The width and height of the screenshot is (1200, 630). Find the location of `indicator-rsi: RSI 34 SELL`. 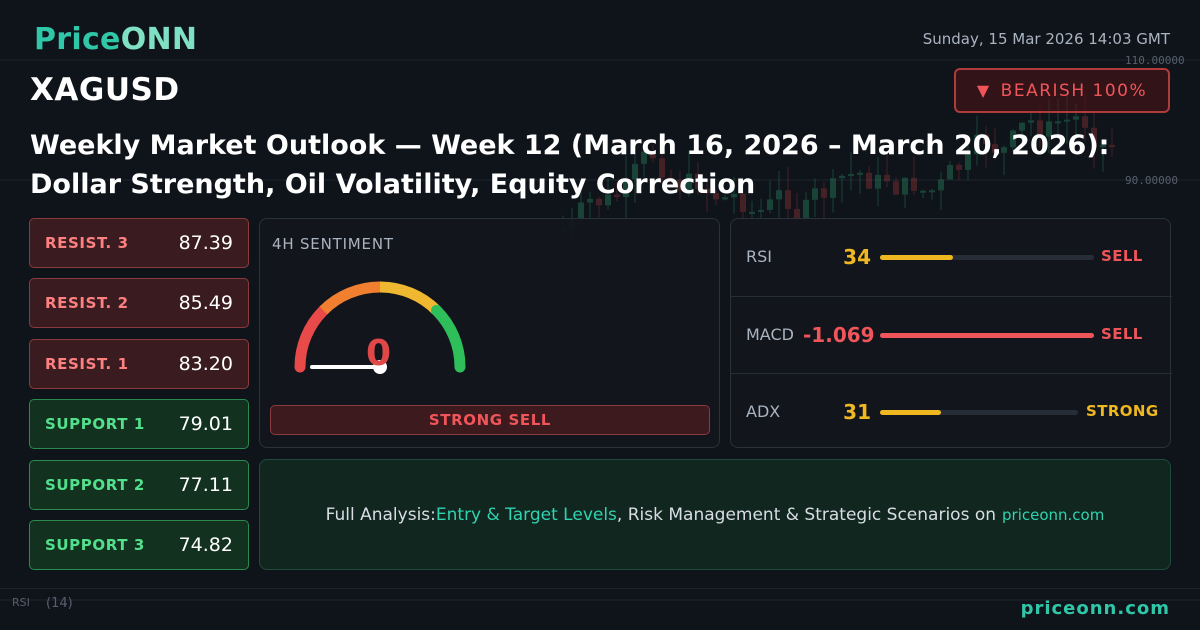

indicator-rsi: RSI 34 SELL is located at coordinates (951, 257).